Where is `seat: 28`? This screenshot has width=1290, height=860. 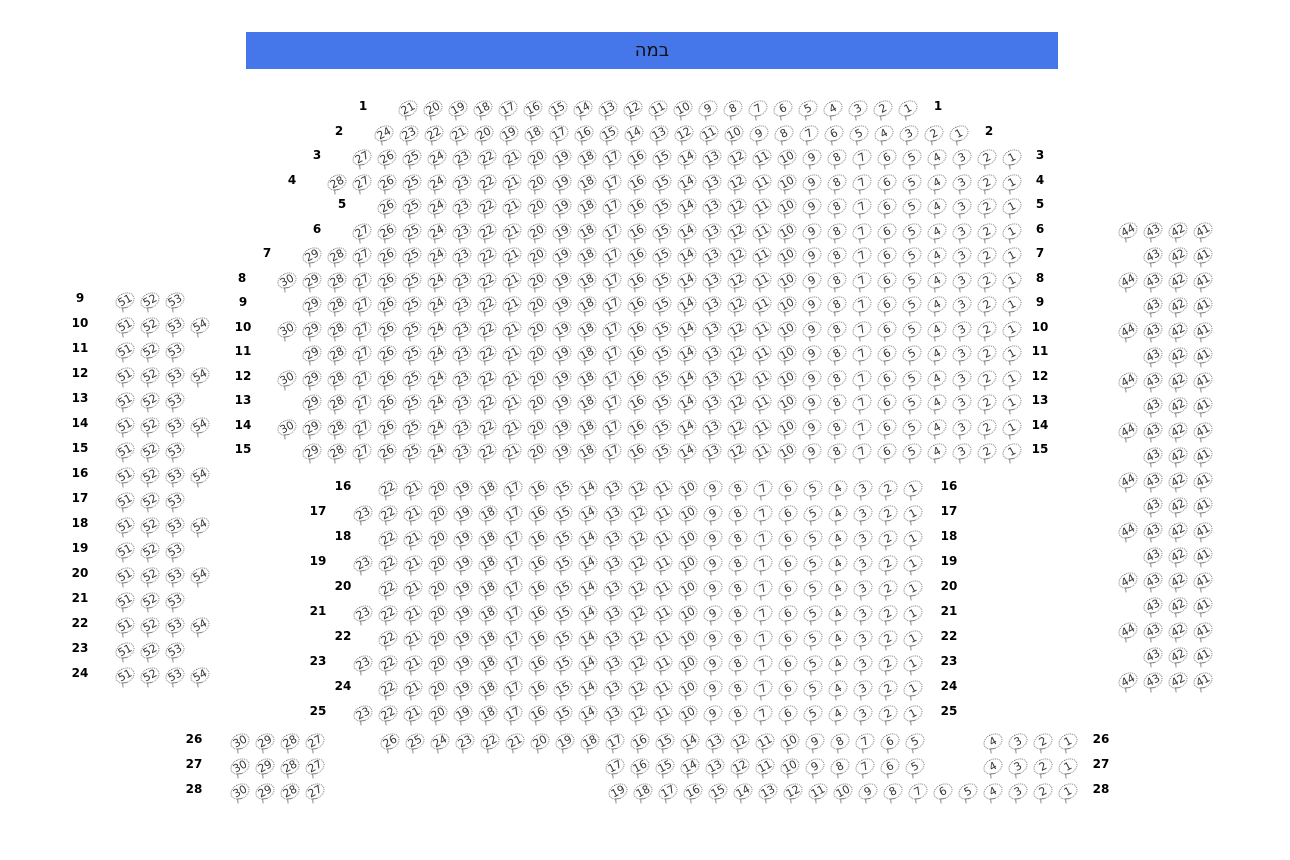
seat: 28 is located at coordinates (290, 791).